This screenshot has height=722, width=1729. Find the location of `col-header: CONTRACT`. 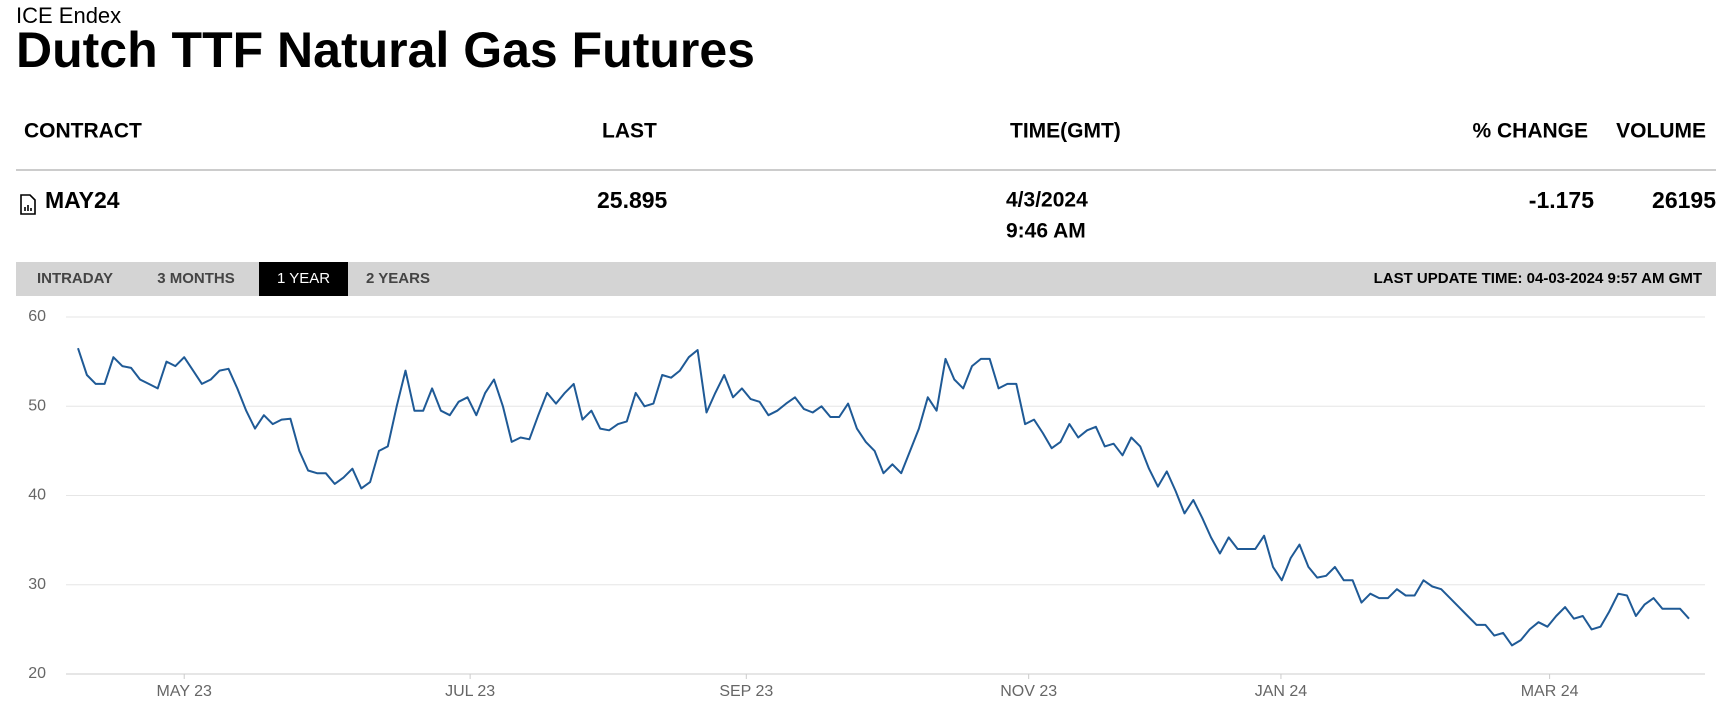

col-header: CONTRACT is located at coordinates (83, 131).